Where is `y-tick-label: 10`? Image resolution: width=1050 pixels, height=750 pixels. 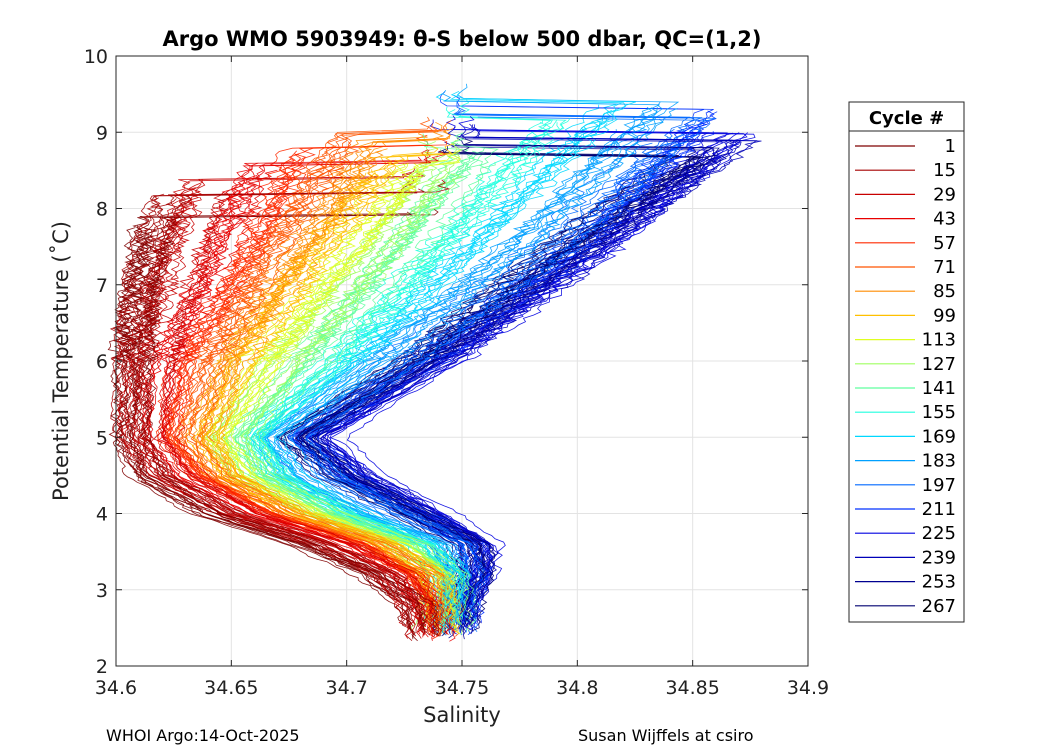 y-tick-label: 10 is located at coordinates (96, 57).